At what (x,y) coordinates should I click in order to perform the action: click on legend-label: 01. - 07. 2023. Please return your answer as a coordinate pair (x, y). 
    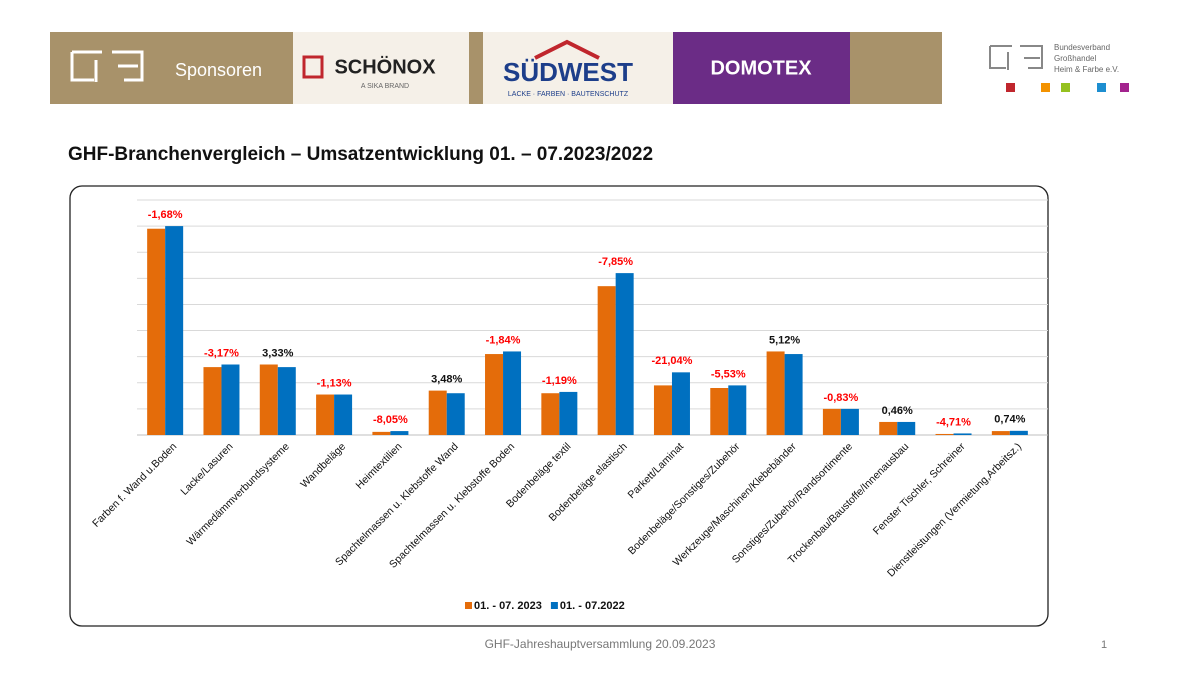
    Looking at the image, I should click on (508, 606).